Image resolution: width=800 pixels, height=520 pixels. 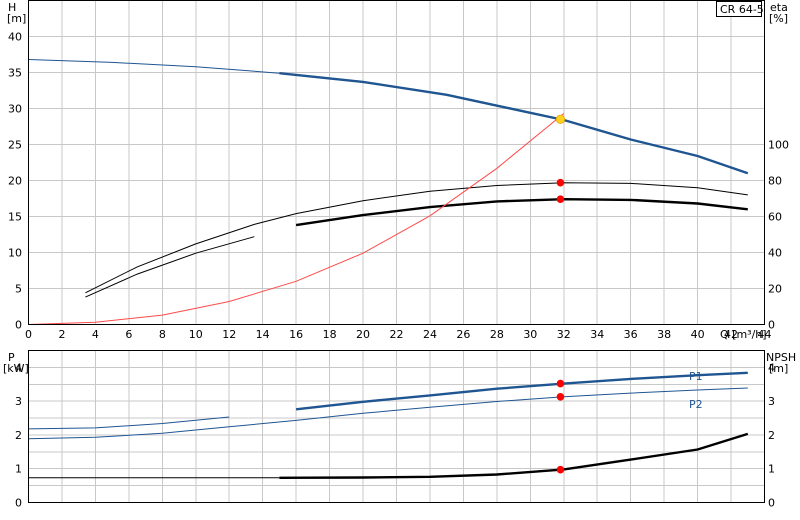 What do you see at coordinates (560, 159) in the screenshot?
I see `top-markers-group` at bounding box center [560, 159].